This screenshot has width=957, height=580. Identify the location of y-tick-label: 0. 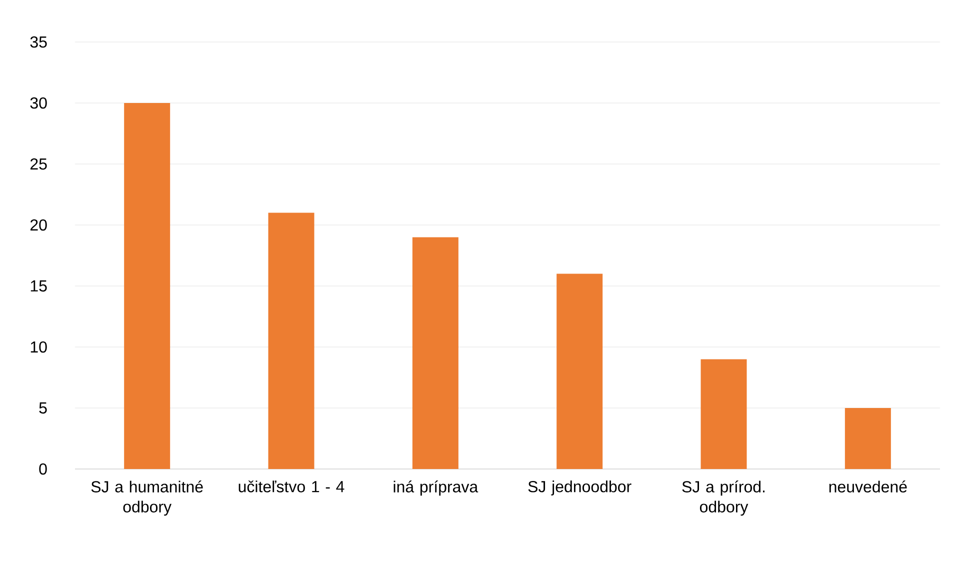
(43, 469).